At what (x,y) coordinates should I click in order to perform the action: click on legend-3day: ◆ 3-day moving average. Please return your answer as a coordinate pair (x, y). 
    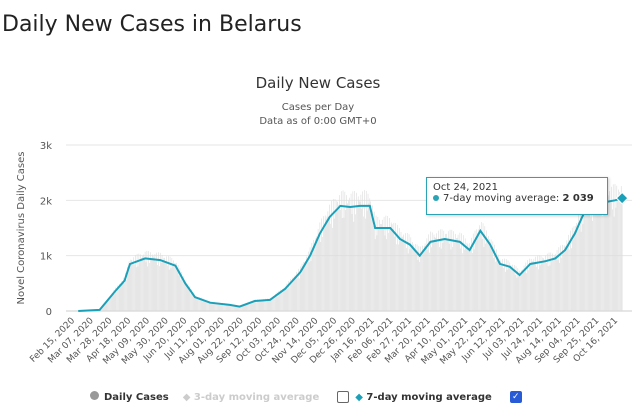
    Looking at the image, I should click on (251, 397).